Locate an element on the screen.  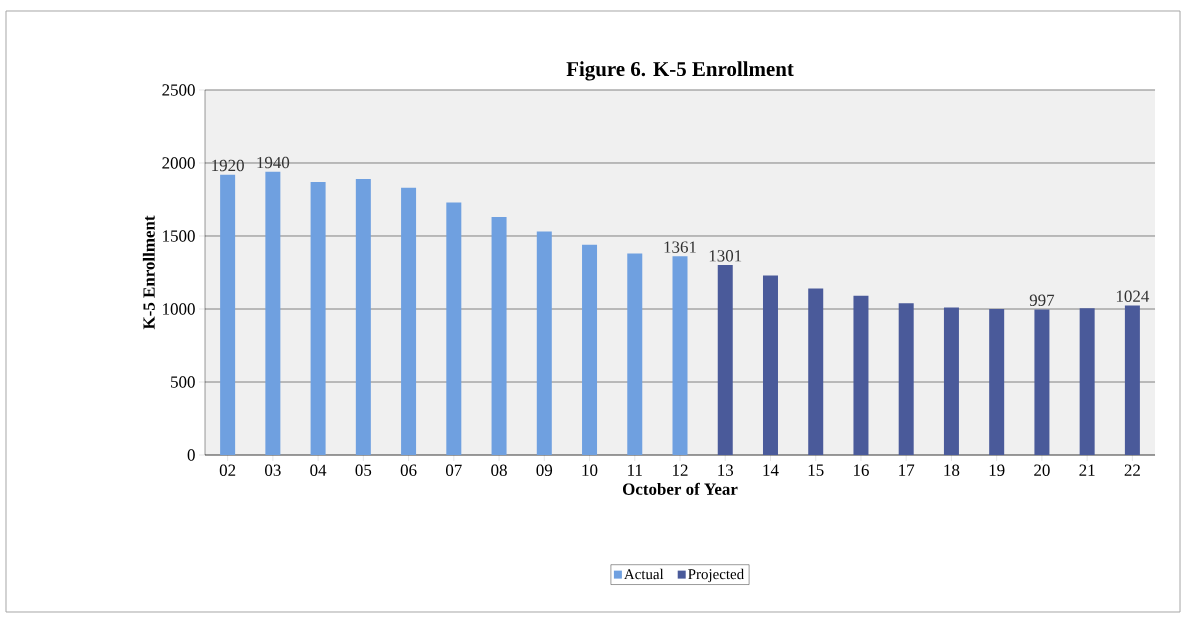
x-tick-label: 19 is located at coordinates (997, 470).